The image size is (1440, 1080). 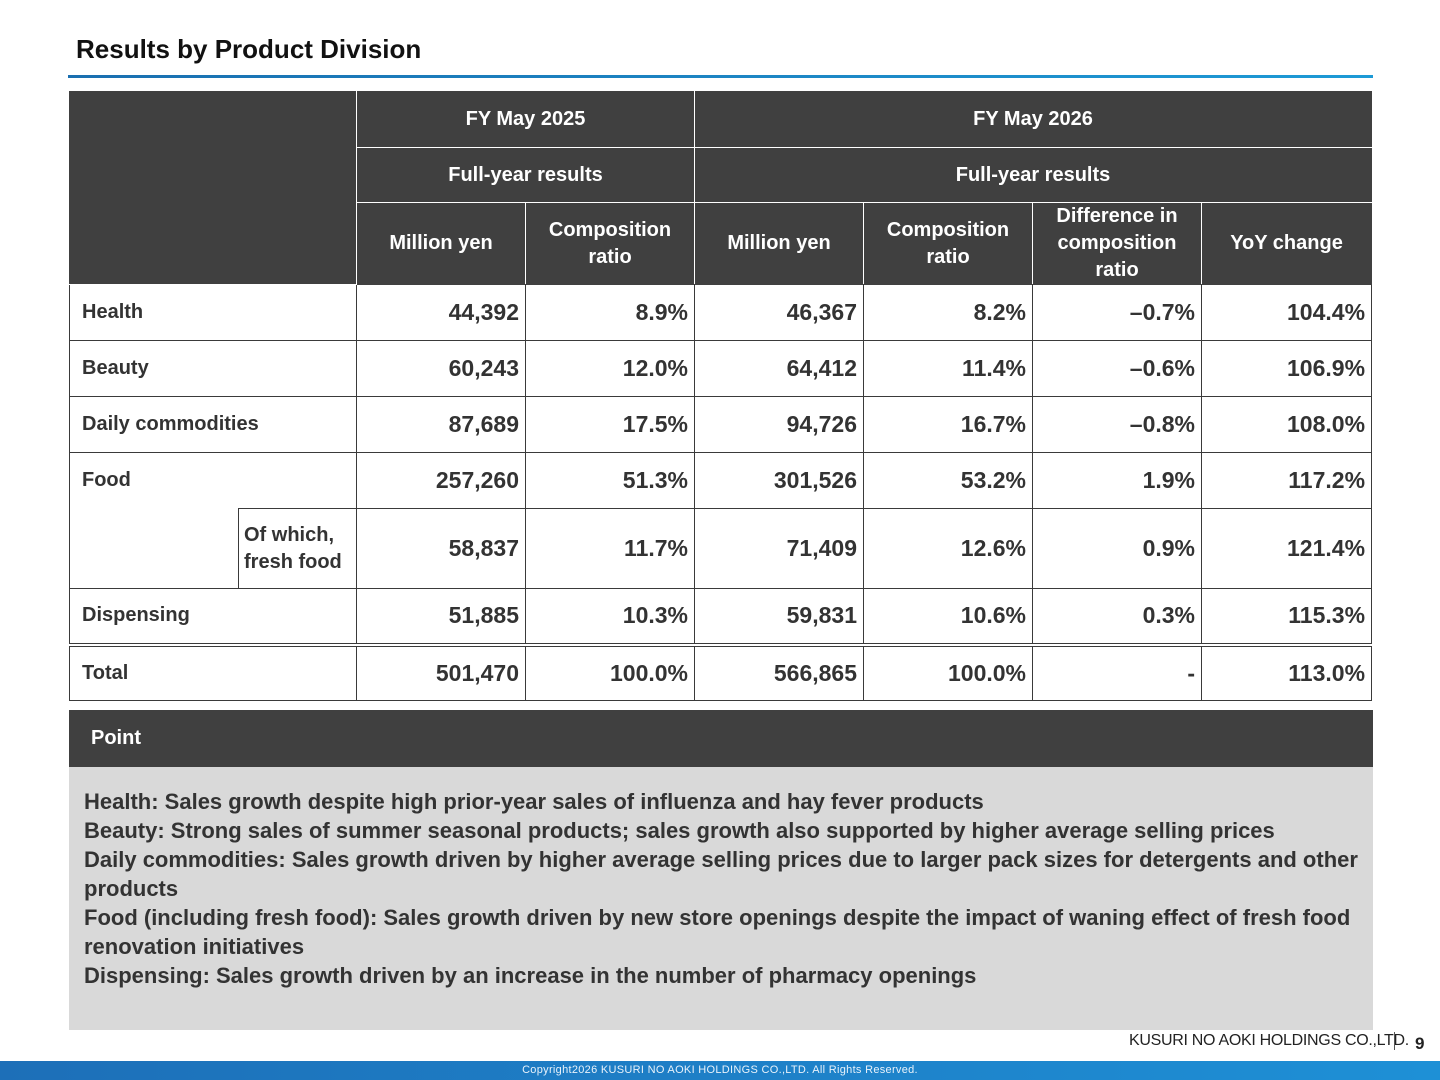 What do you see at coordinates (779, 671) in the screenshot?
I see `table-cell: 566,865` at bounding box center [779, 671].